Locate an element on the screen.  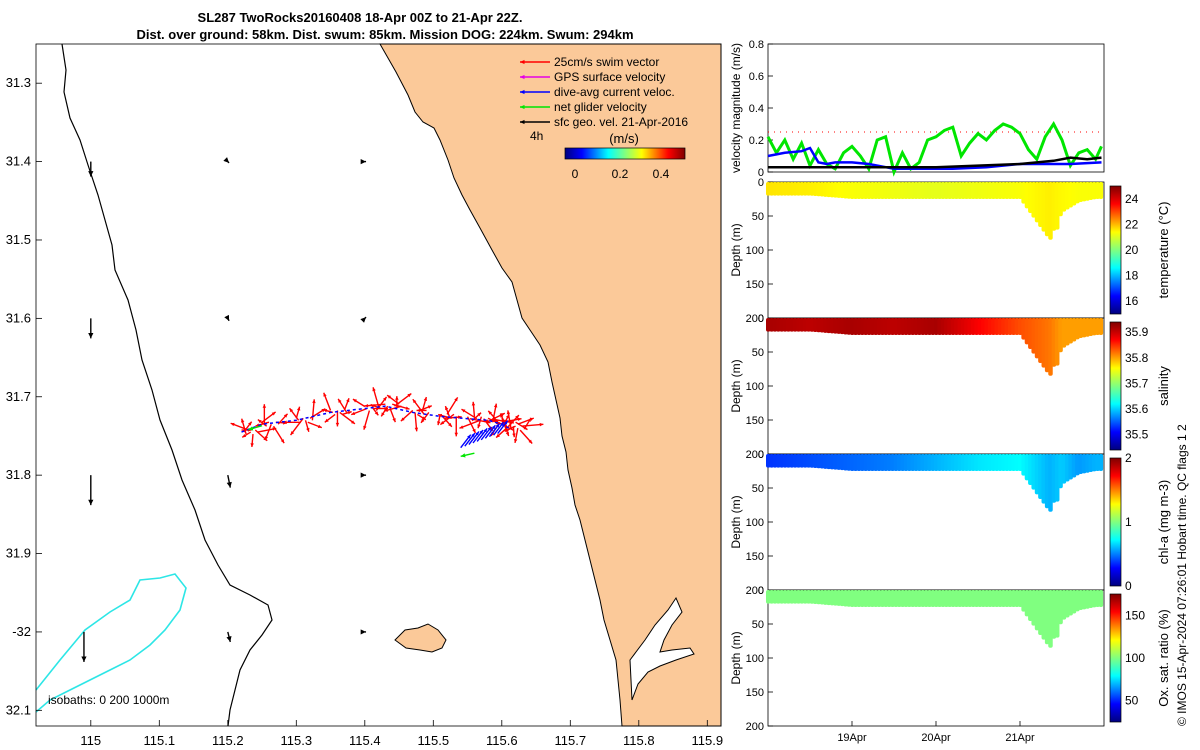
salinity-colorbar-tick: 35.5 is located at coordinates (1137, 435).